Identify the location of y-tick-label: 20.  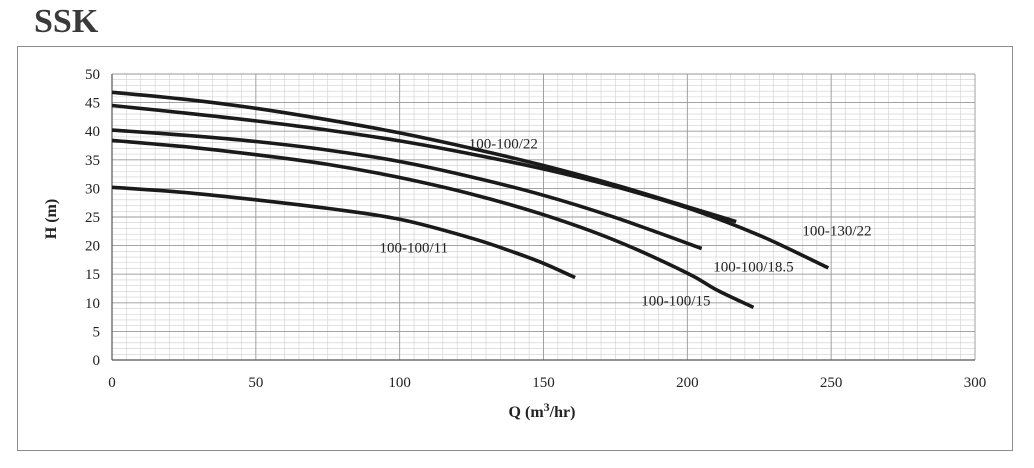
(92, 247).